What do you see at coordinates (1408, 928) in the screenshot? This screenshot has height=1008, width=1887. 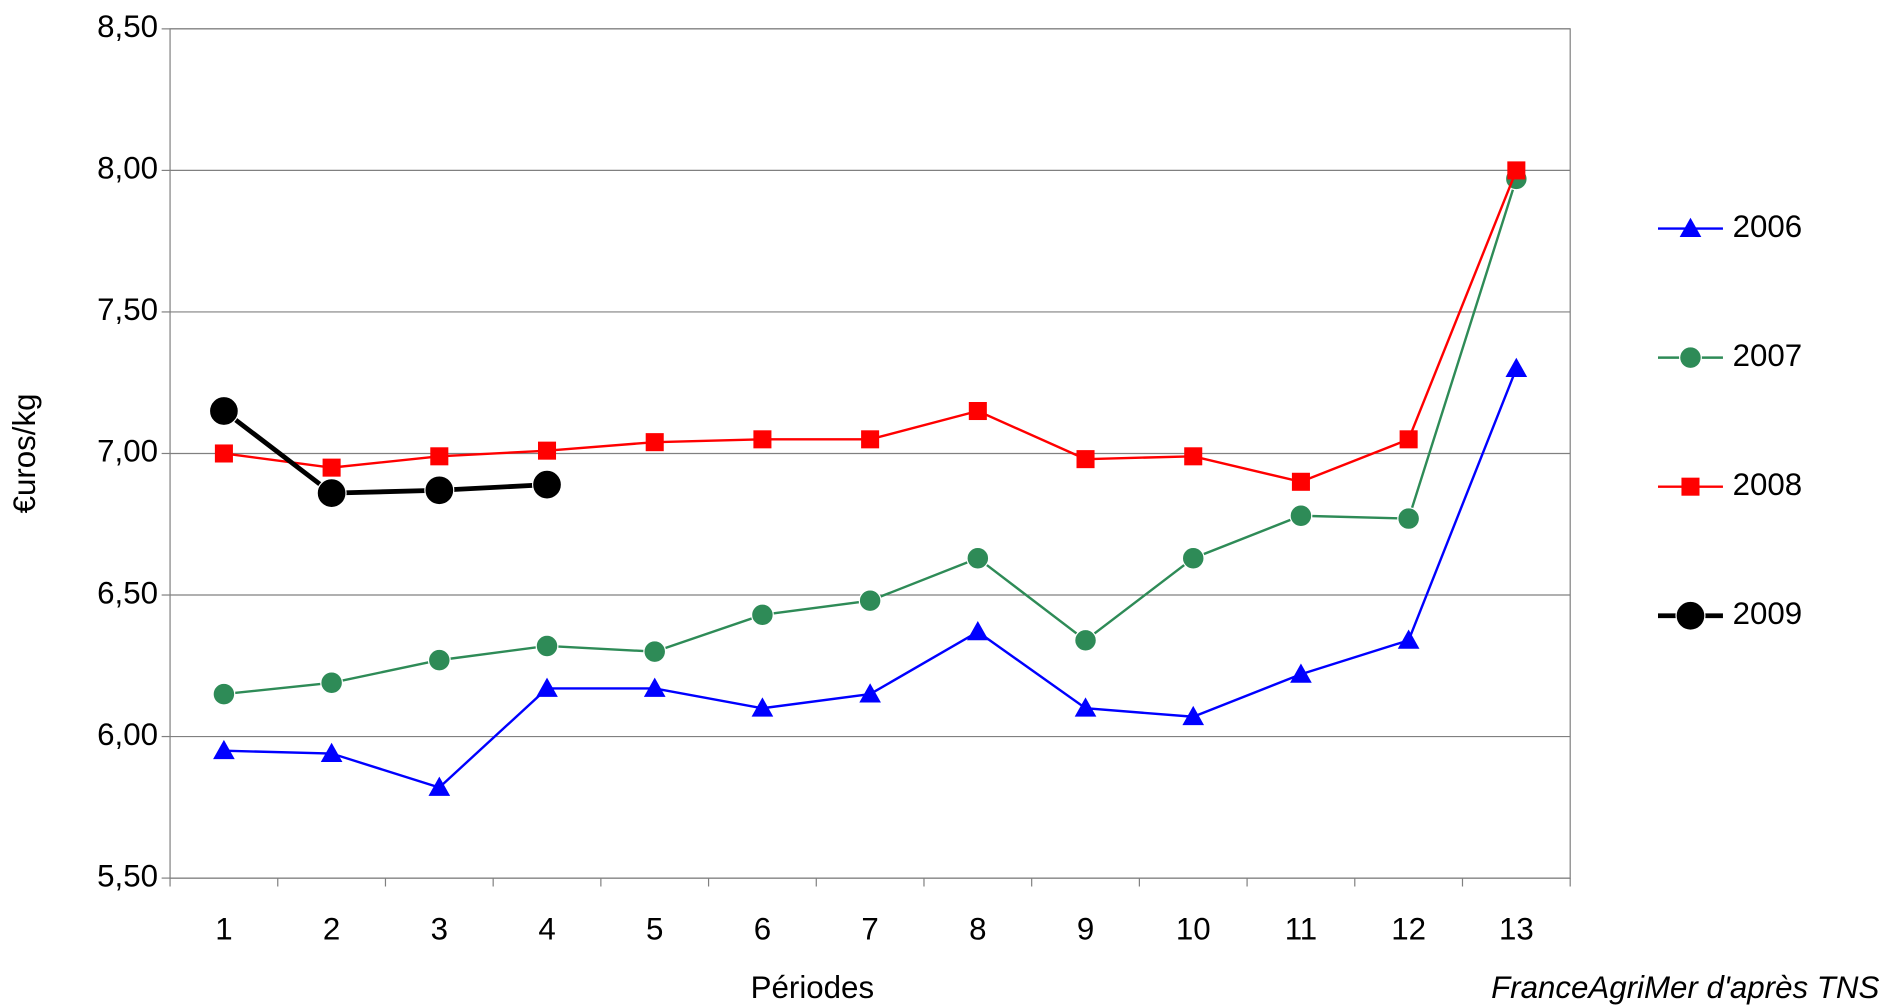 I see `x-tick-label: 12` at bounding box center [1408, 928].